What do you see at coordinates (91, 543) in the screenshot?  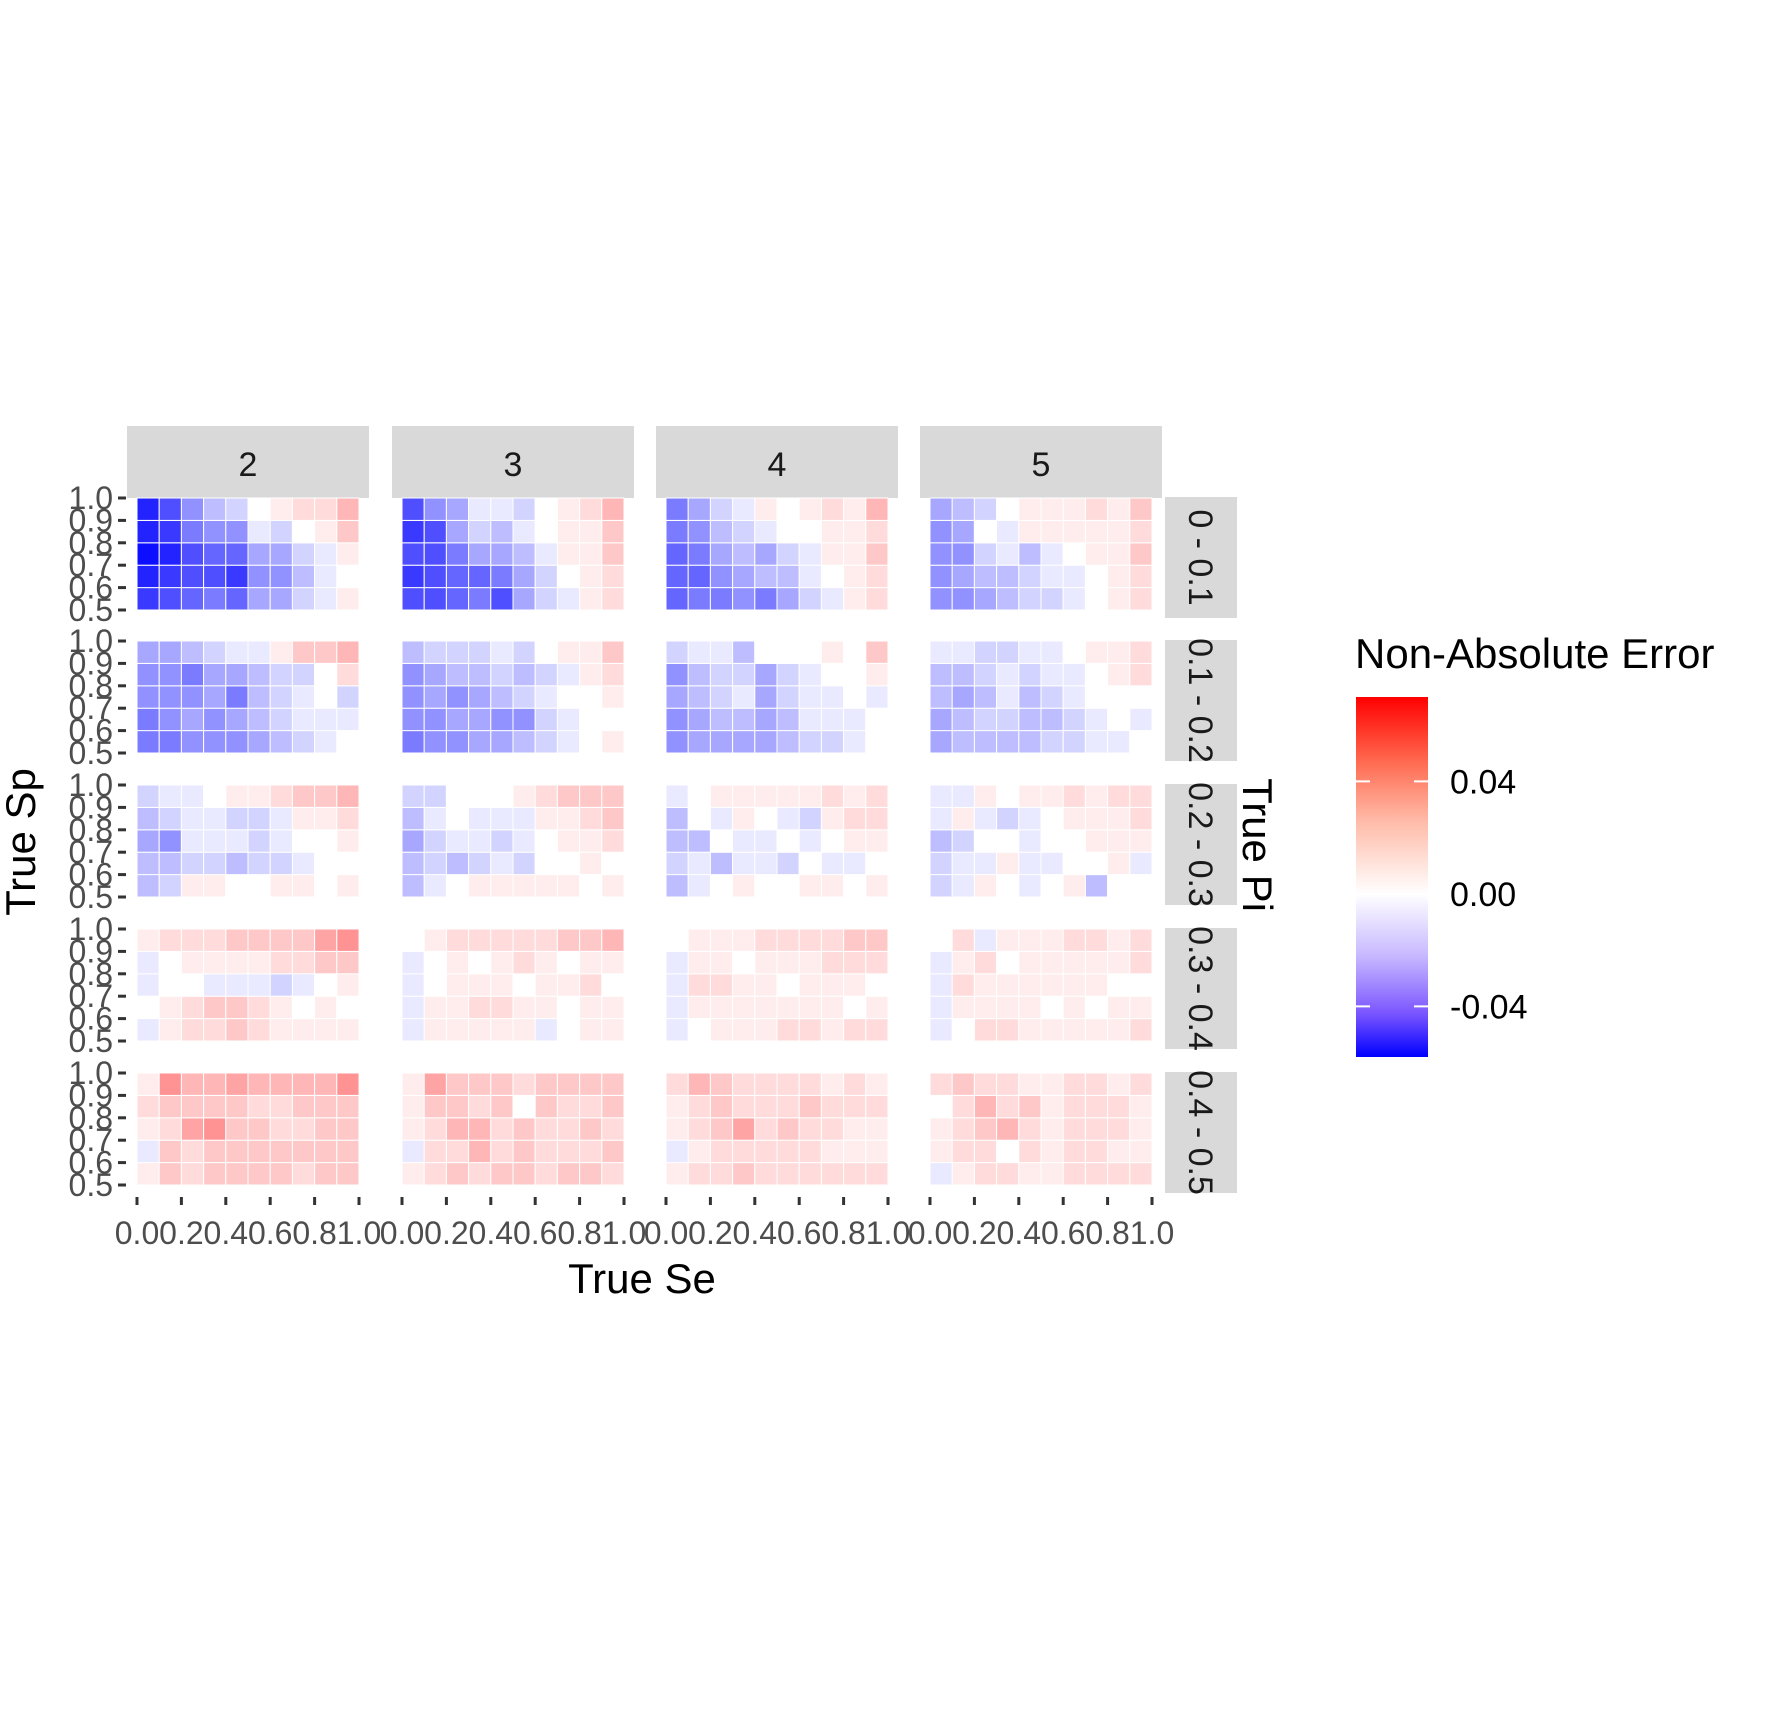 I see `y-tick-label: 0.8` at bounding box center [91, 543].